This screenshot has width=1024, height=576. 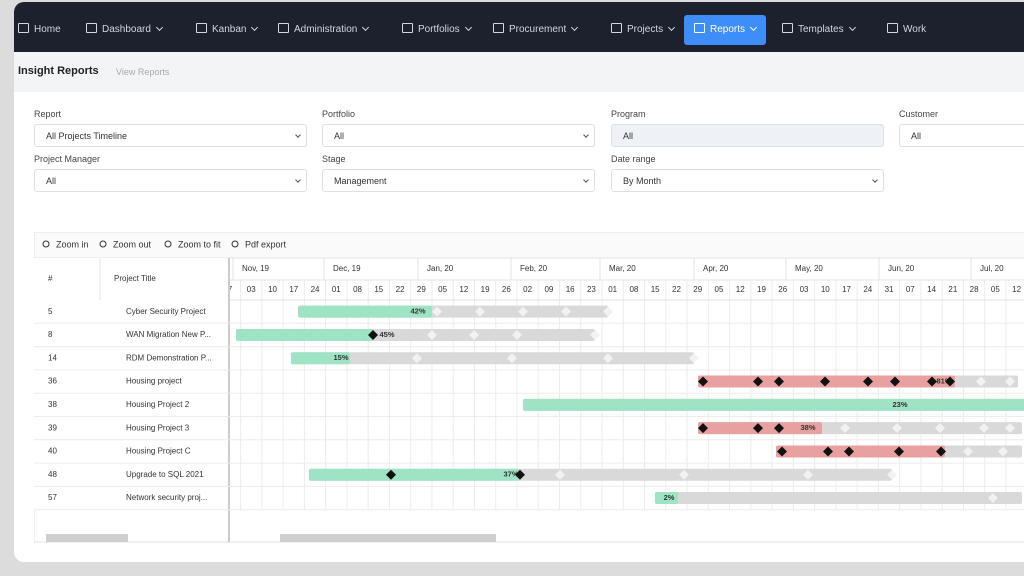 I want to click on filter-select: All Projects Timeline, so click(x=170, y=135).